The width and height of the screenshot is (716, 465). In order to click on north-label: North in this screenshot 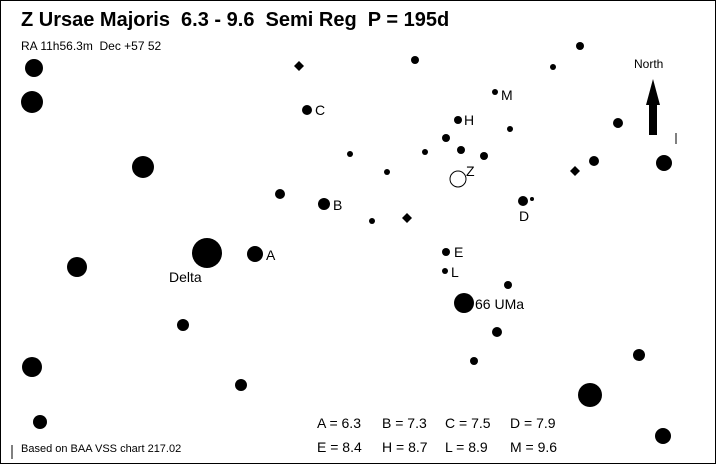, I will do `click(649, 64)`.